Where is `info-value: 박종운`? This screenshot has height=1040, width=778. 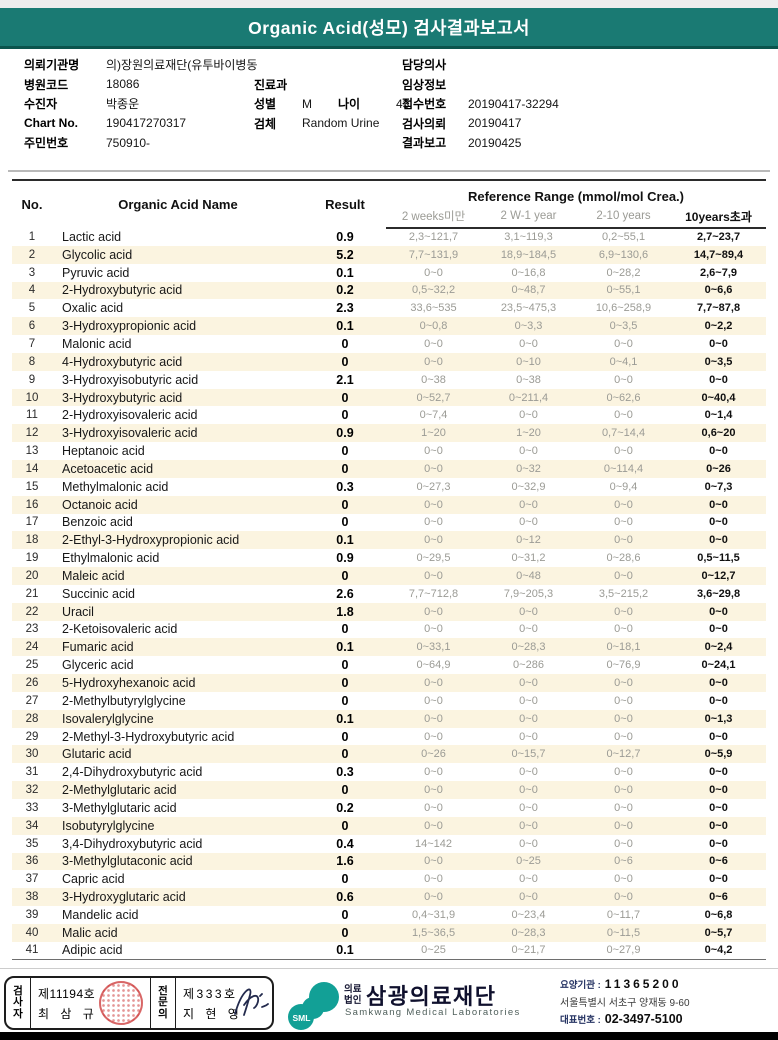 info-value: 박종운 is located at coordinates (123, 104).